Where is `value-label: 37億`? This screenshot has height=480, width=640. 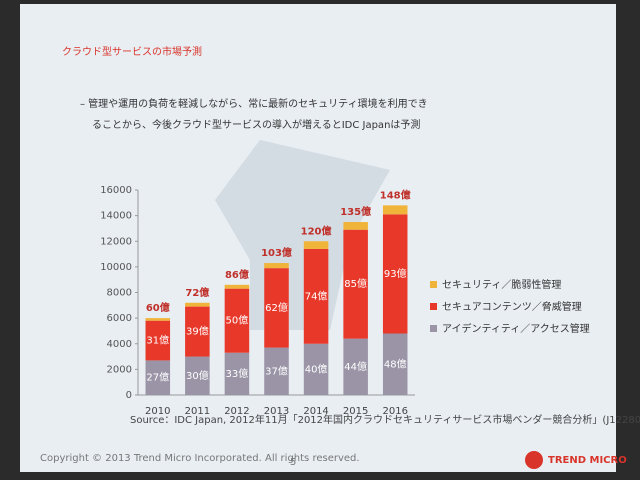 value-label: 37億 is located at coordinates (276, 370).